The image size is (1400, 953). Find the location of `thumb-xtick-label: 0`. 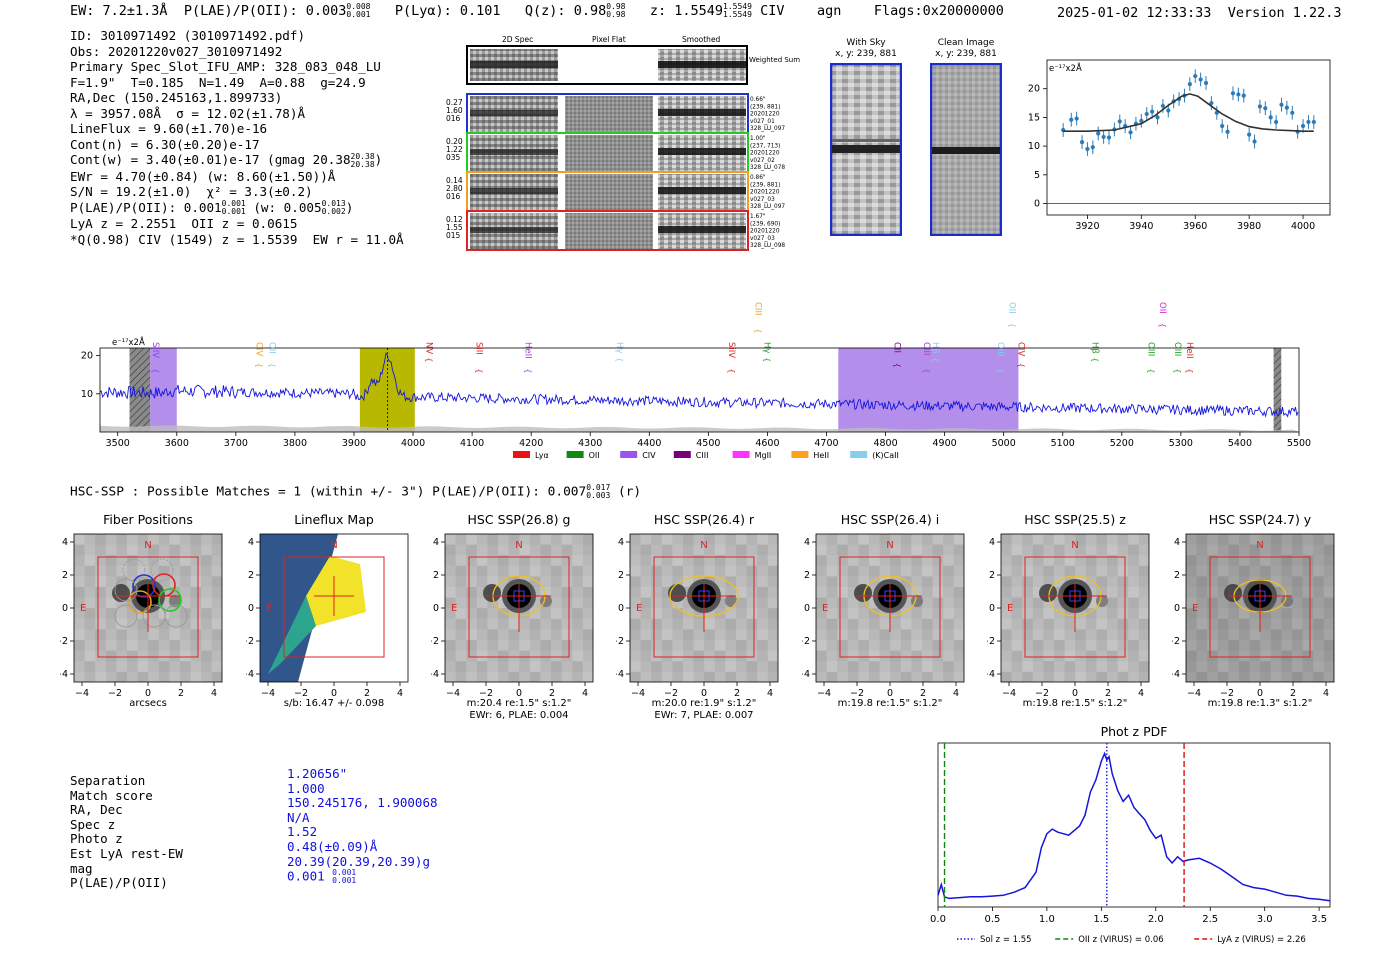

thumb-xtick-label: 0 is located at coordinates (148, 693).